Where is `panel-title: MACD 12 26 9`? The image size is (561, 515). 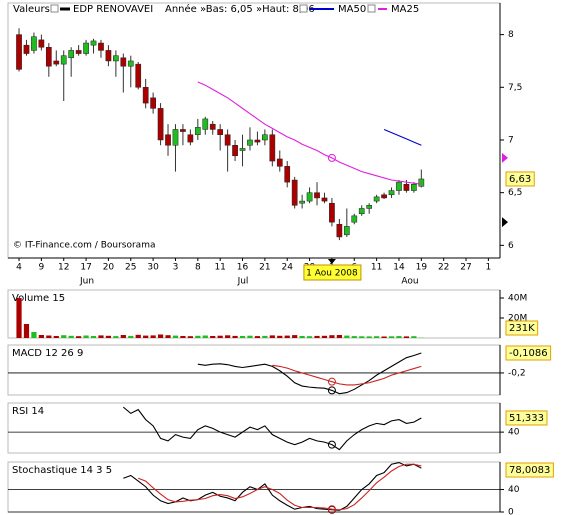
panel-title: MACD 12 26 9 is located at coordinates (47, 353).